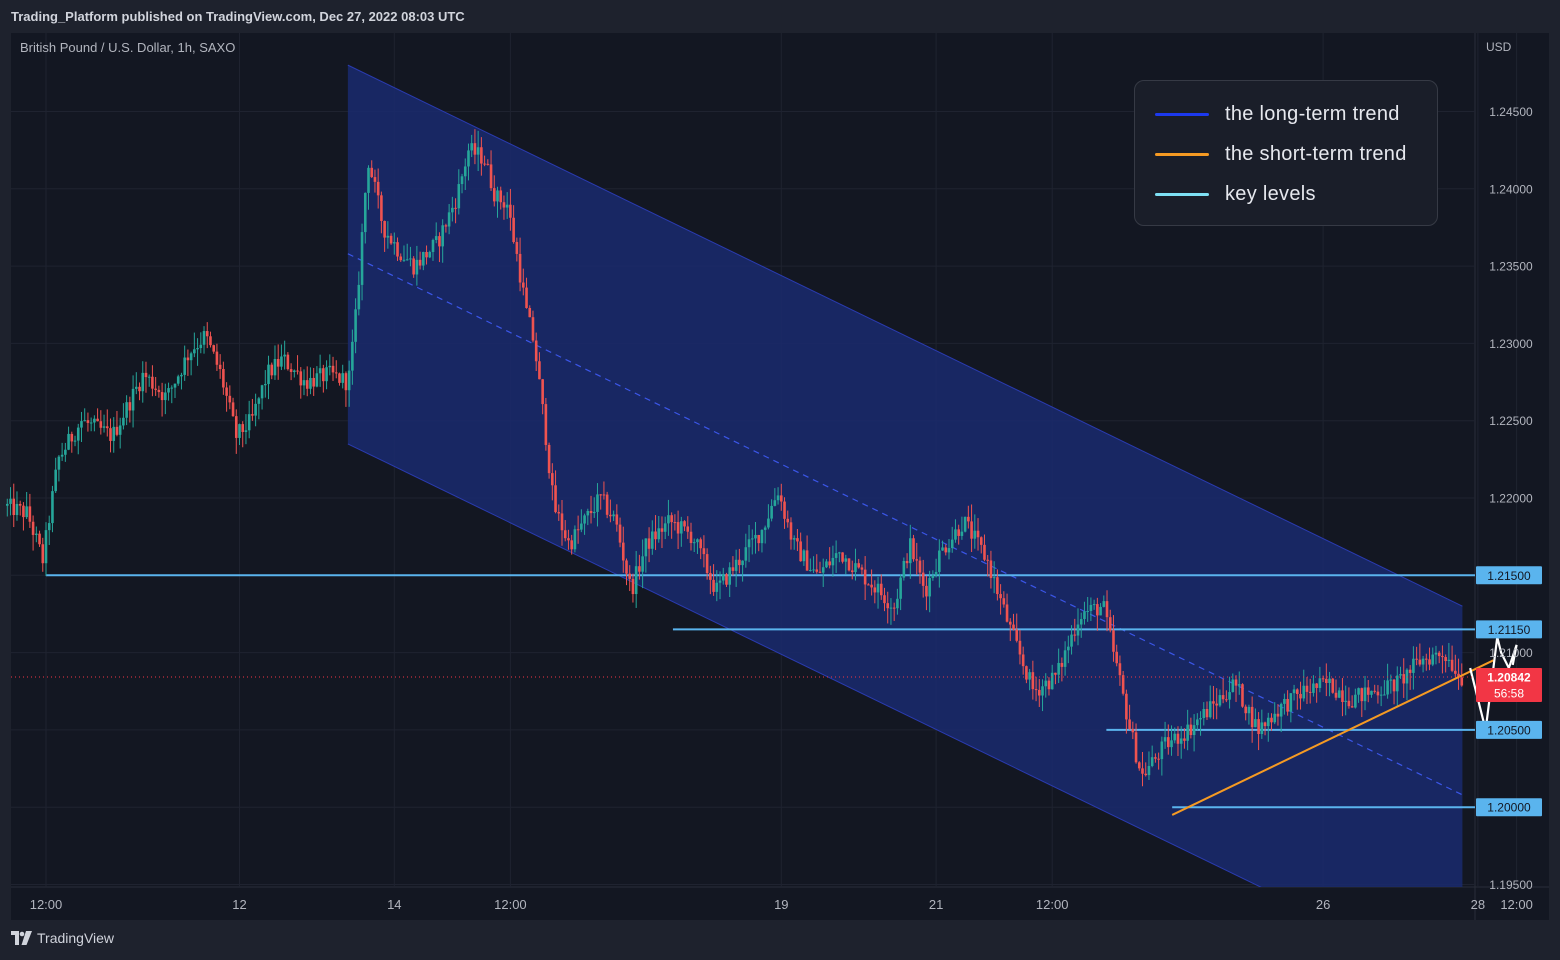  Describe the element at coordinates (1511, 189) in the screenshot. I see `price-tick-label: 1.24000` at that location.